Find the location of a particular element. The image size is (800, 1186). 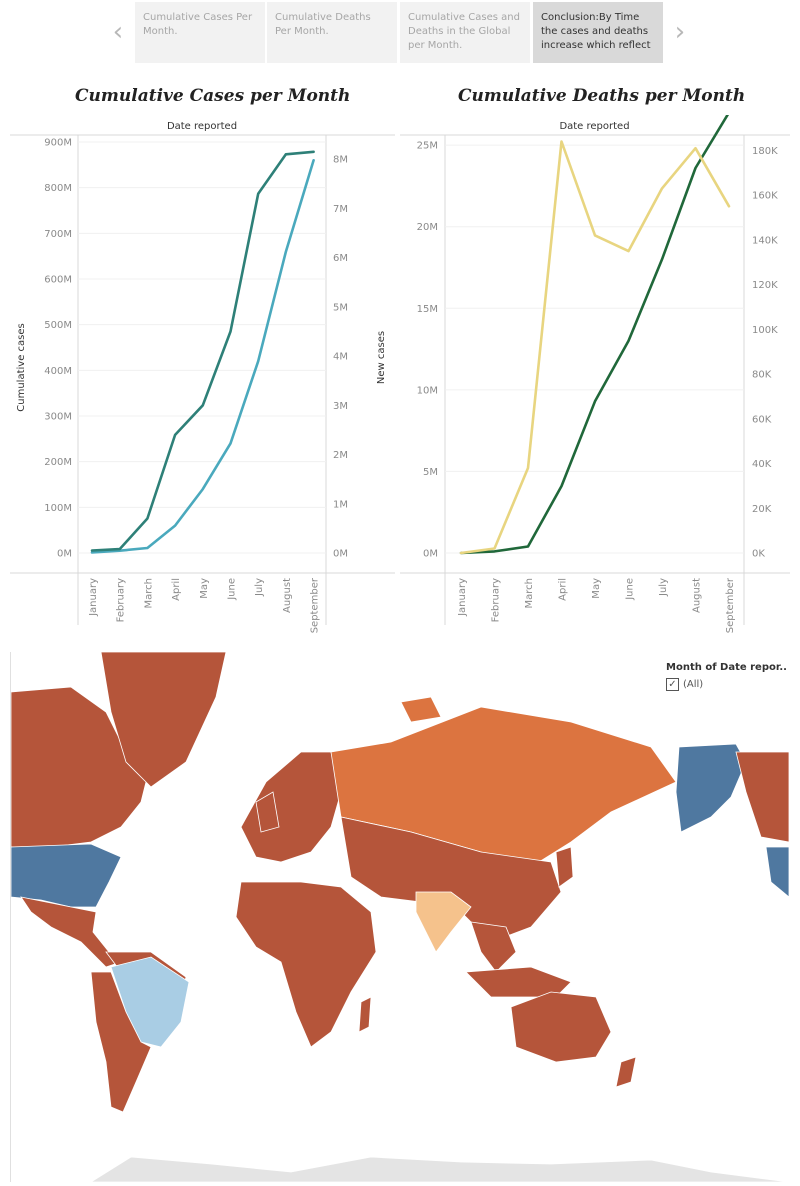

y-tick-label-right: 1M is located at coordinates (340, 504).